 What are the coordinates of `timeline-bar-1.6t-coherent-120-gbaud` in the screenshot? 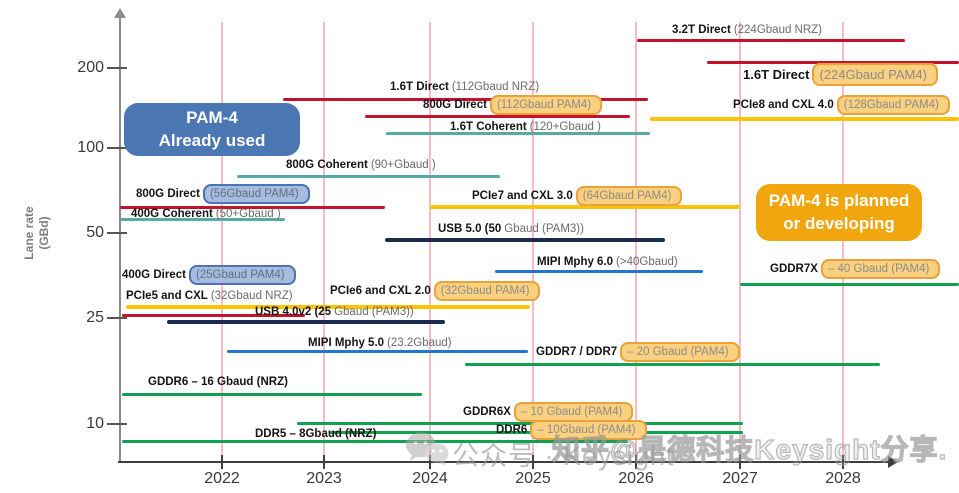 It's located at (518, 133).